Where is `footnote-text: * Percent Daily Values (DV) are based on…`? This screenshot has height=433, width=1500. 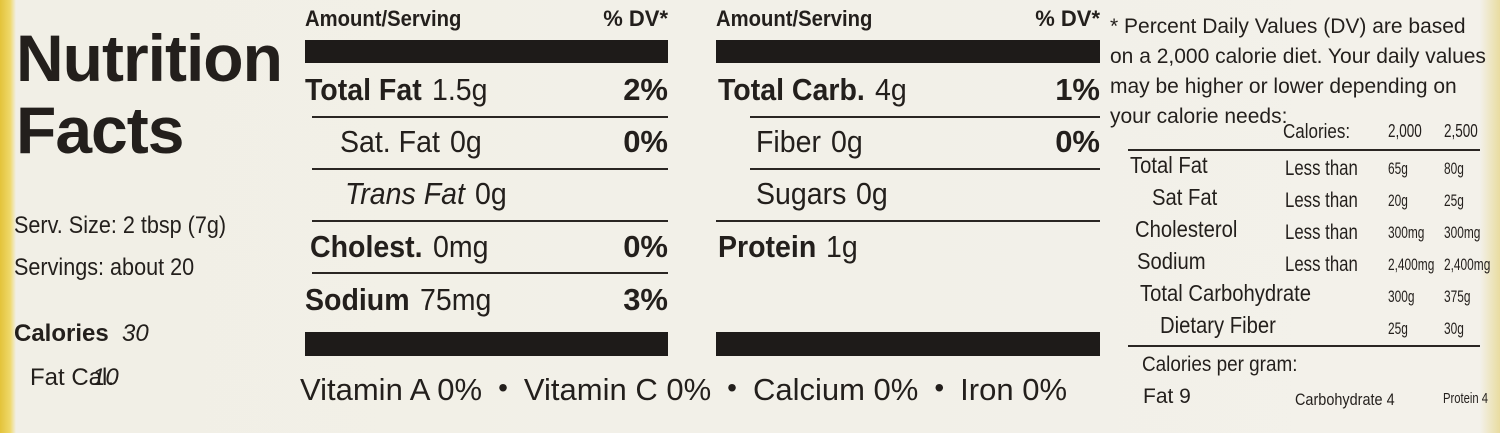 footnote-text: * Percent Daily Values (DV) are based on… is located at coordinates (1298, 71).